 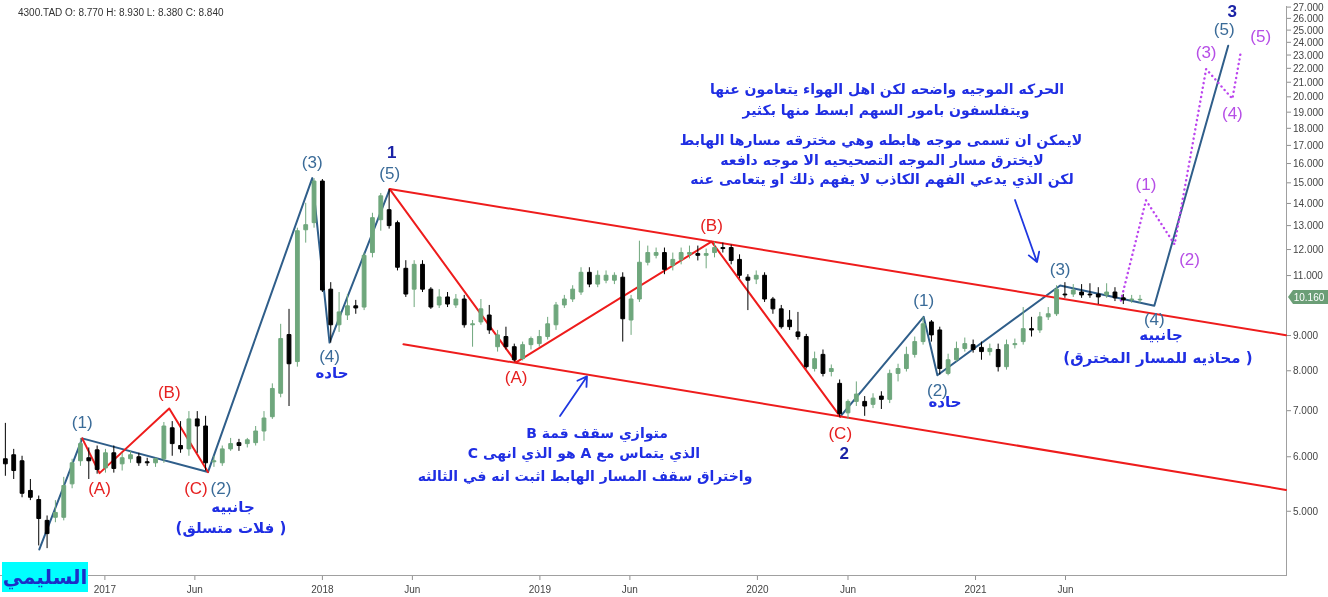 What do you see at coordinates (1309, 183) in the screenshot?
I see `y-tick-label: 15.000` at bounding box center [1309, 183].